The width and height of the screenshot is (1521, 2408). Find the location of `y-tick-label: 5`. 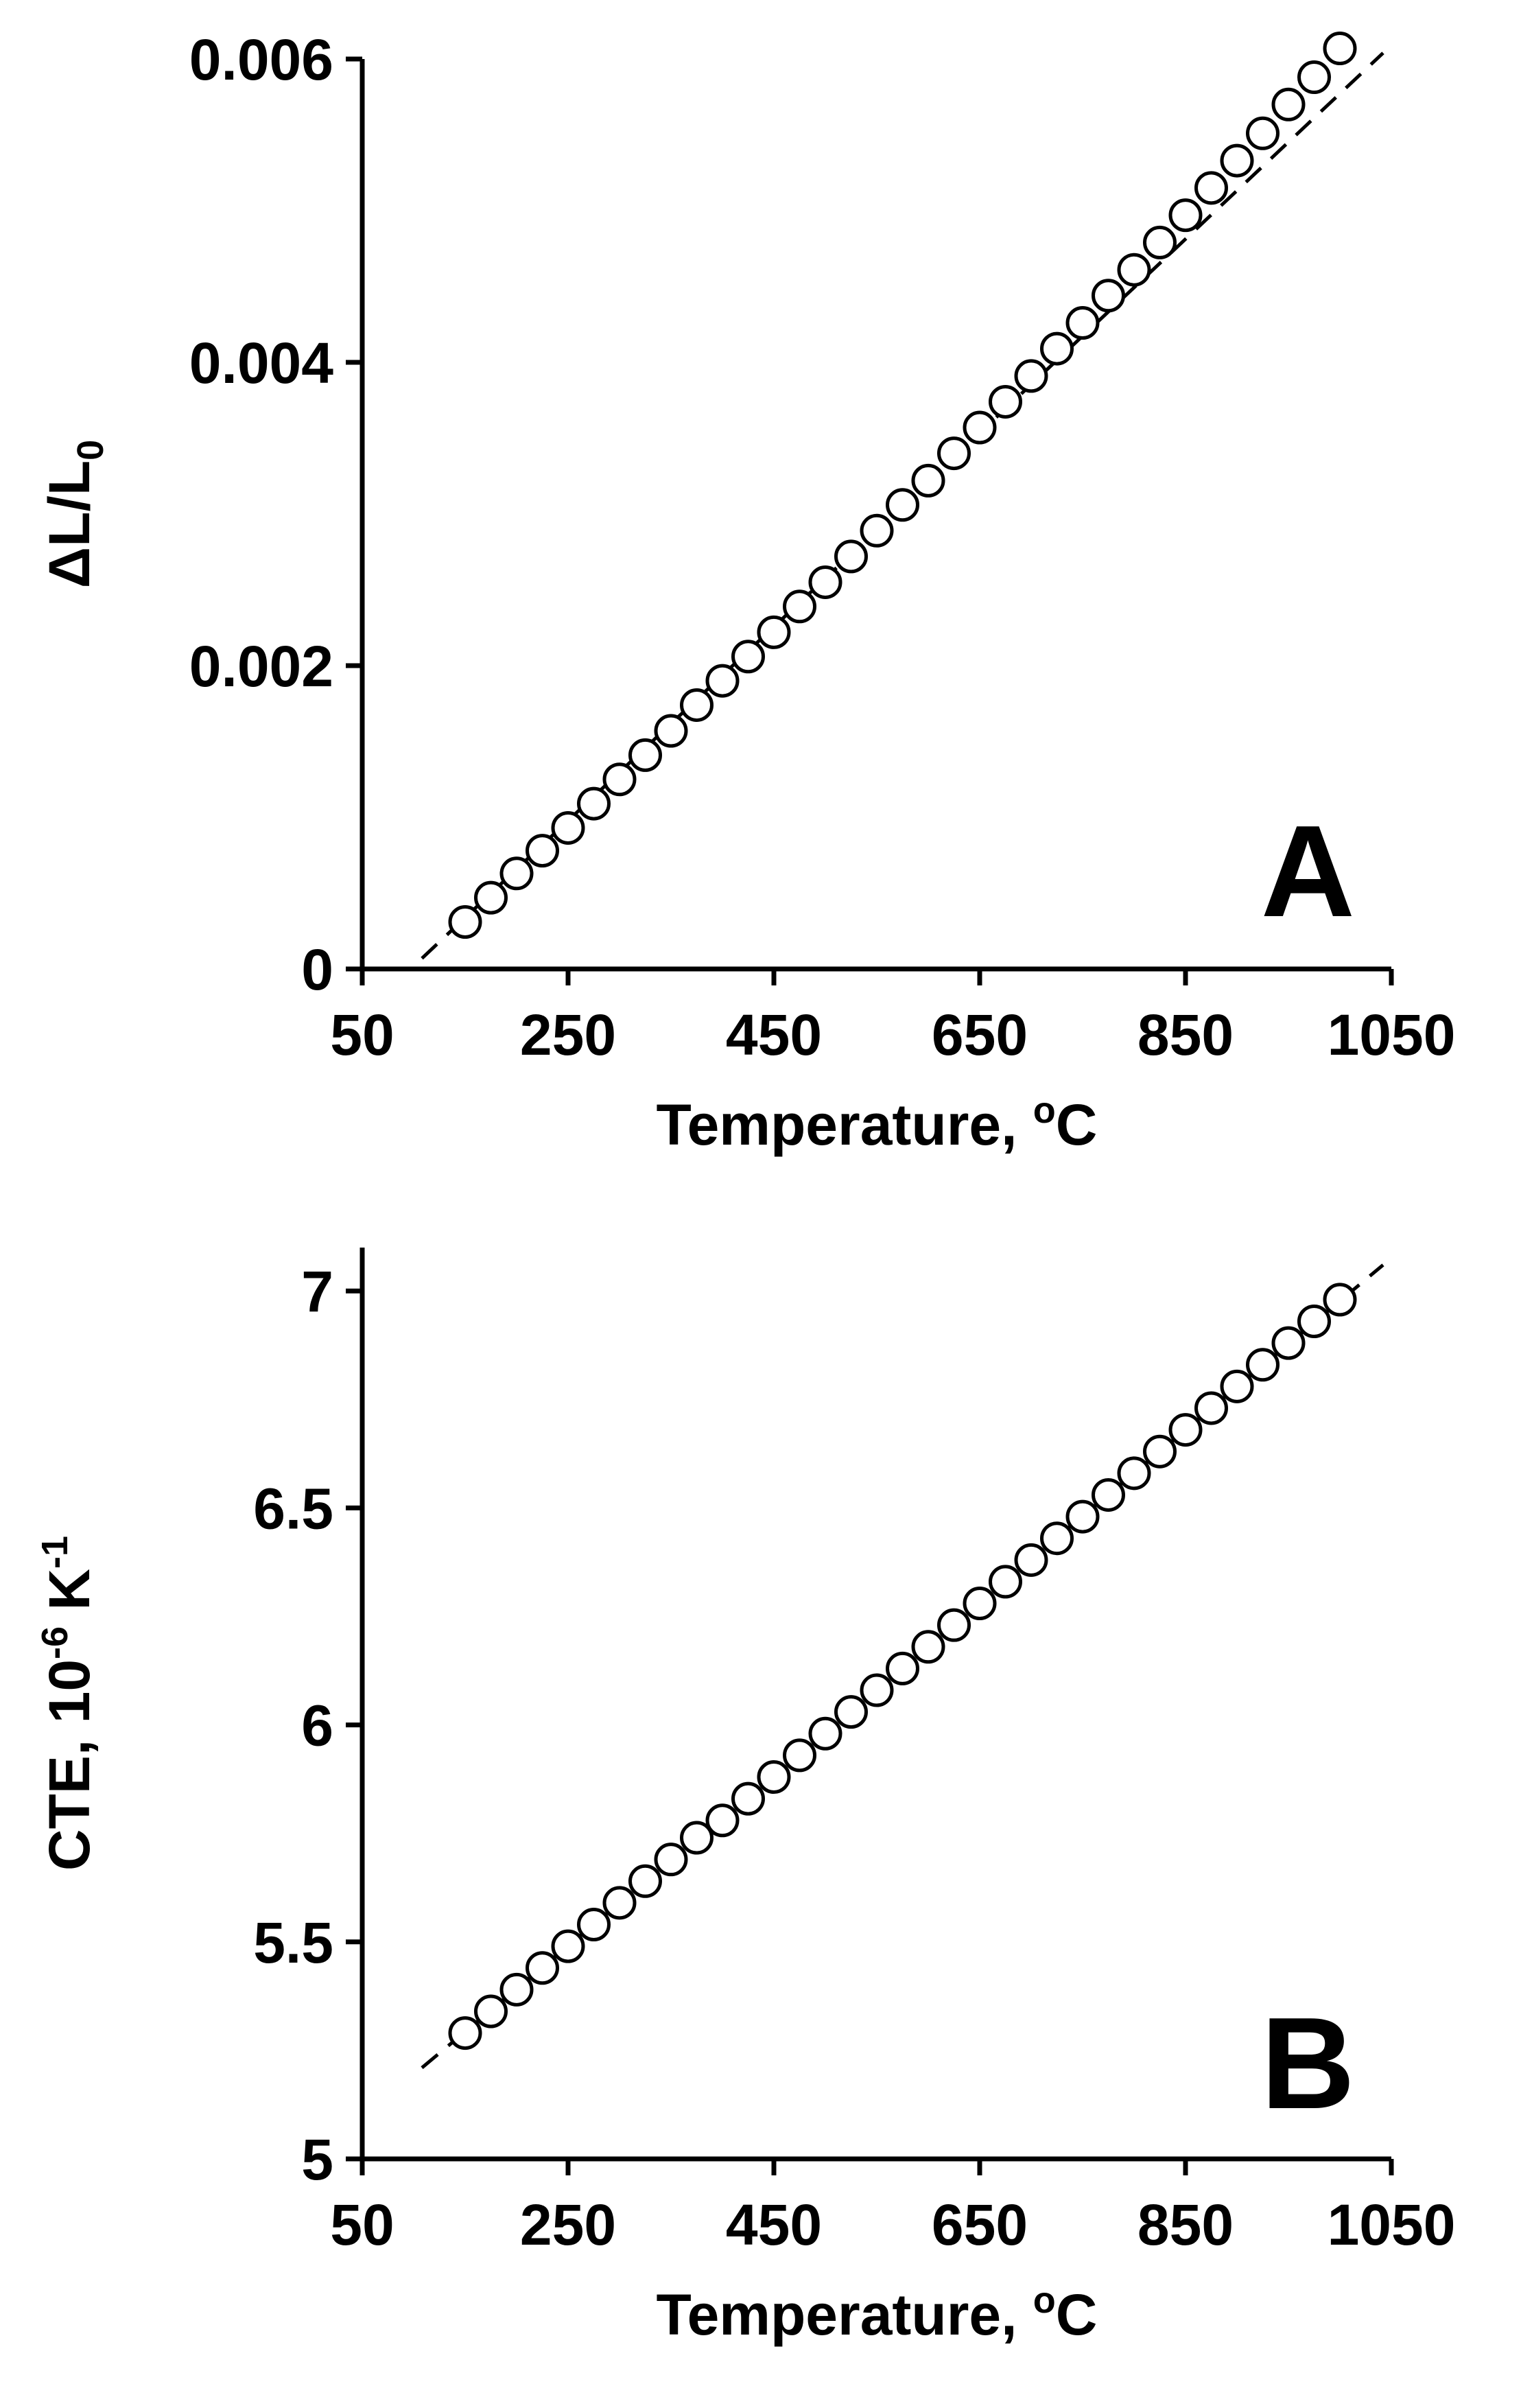

y-tick-label: 5 is located at coordinates (317, 2159).